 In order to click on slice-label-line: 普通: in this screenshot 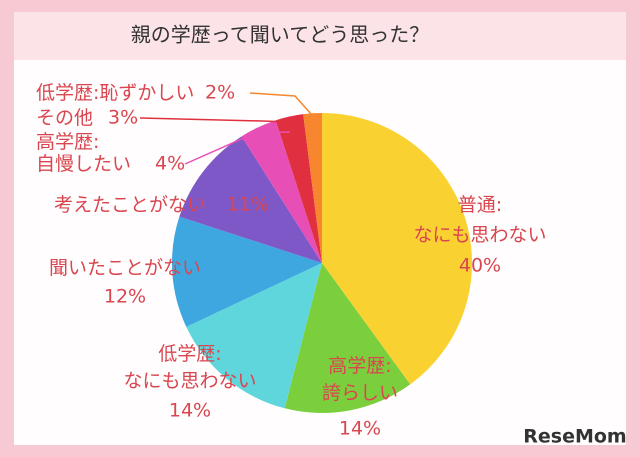, I will do `click(480, 205)`.